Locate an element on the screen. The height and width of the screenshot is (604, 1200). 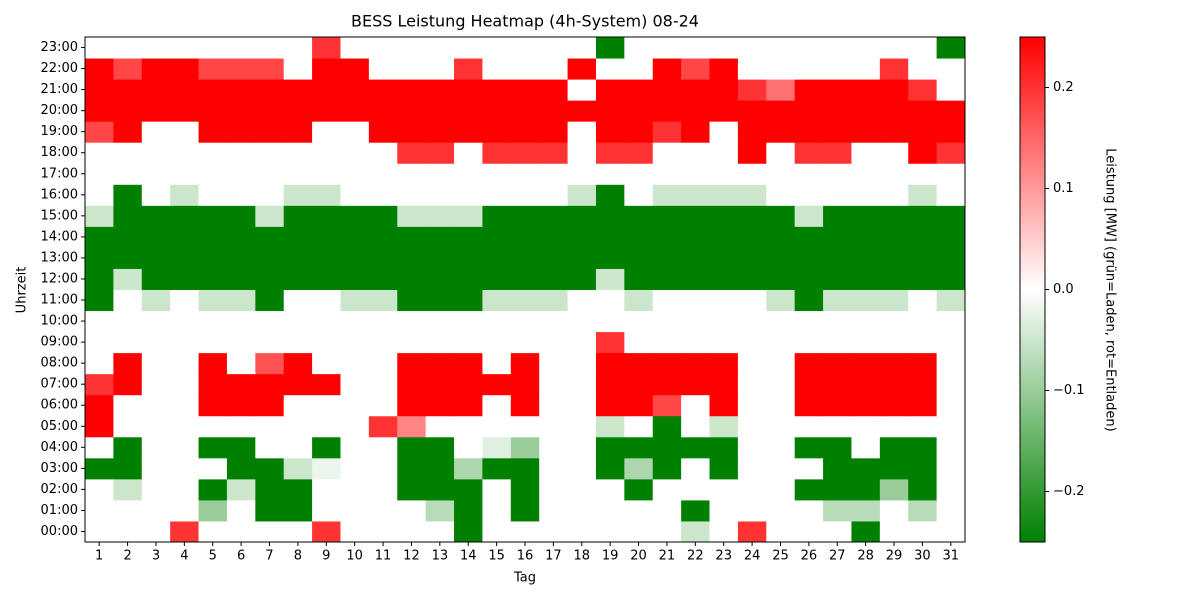
y-tick-label: 22:00 is located at coordinates (59, 68).